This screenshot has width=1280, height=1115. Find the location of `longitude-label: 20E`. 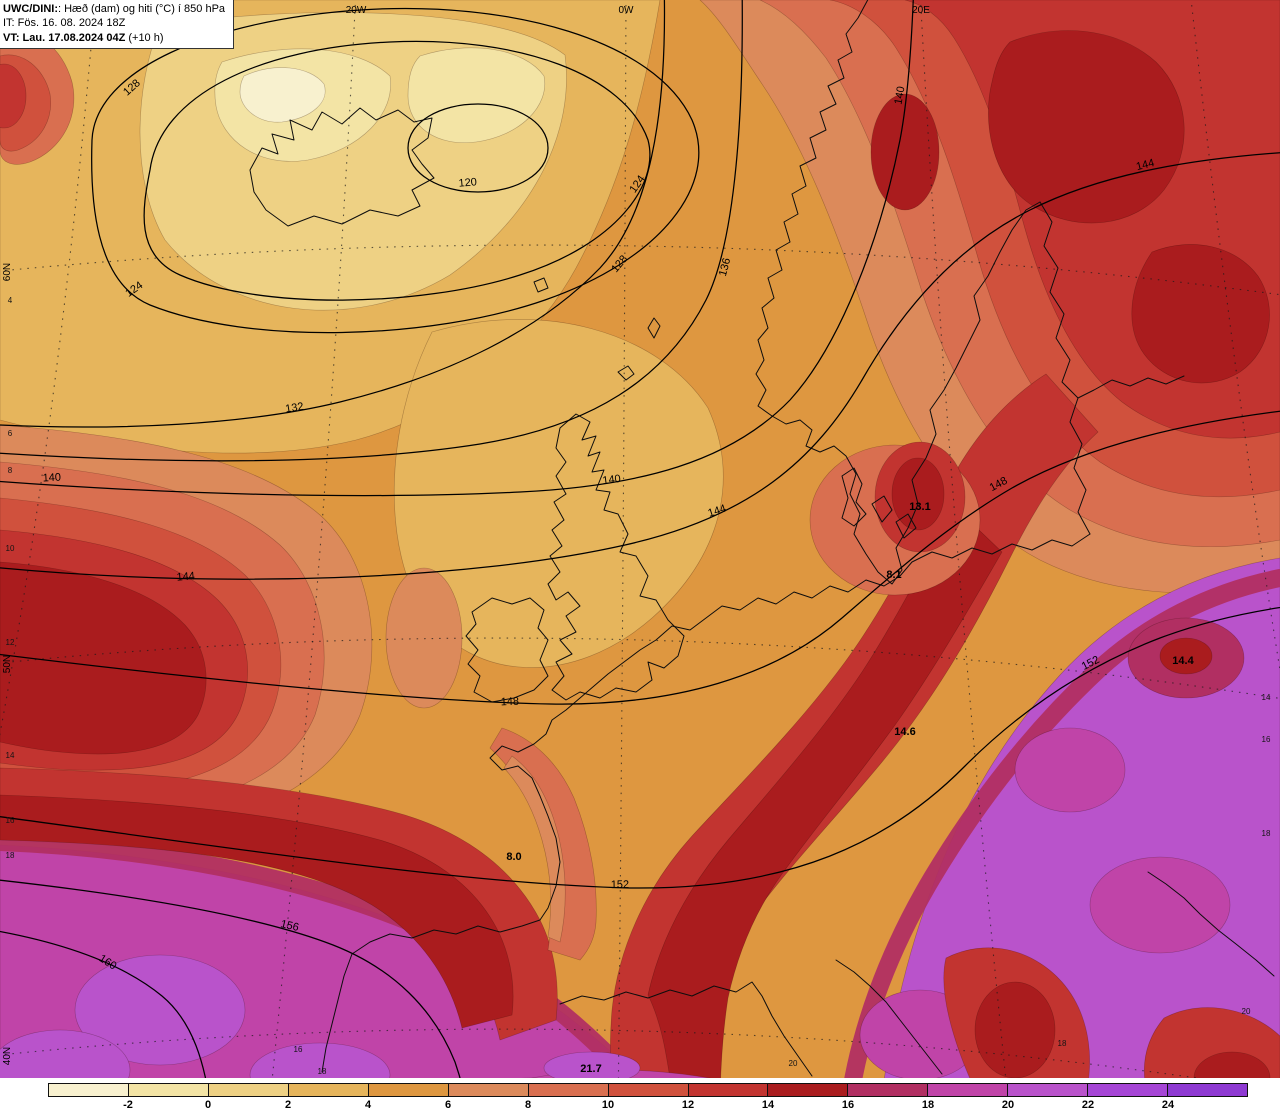

longitude-label: 20E is located at coordinates (921, 10).